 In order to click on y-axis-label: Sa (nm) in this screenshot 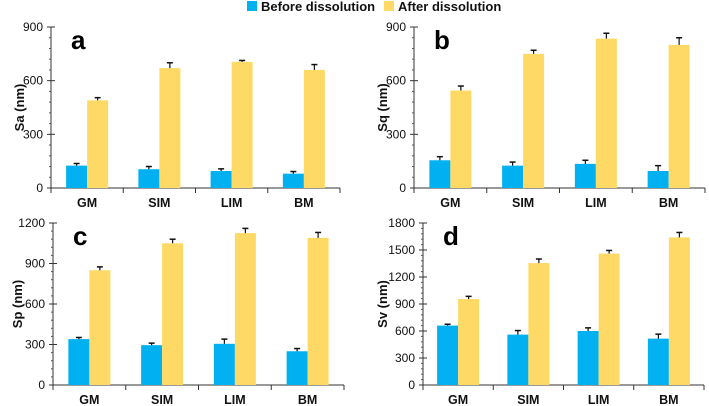, I will do `click(19, 108)`.